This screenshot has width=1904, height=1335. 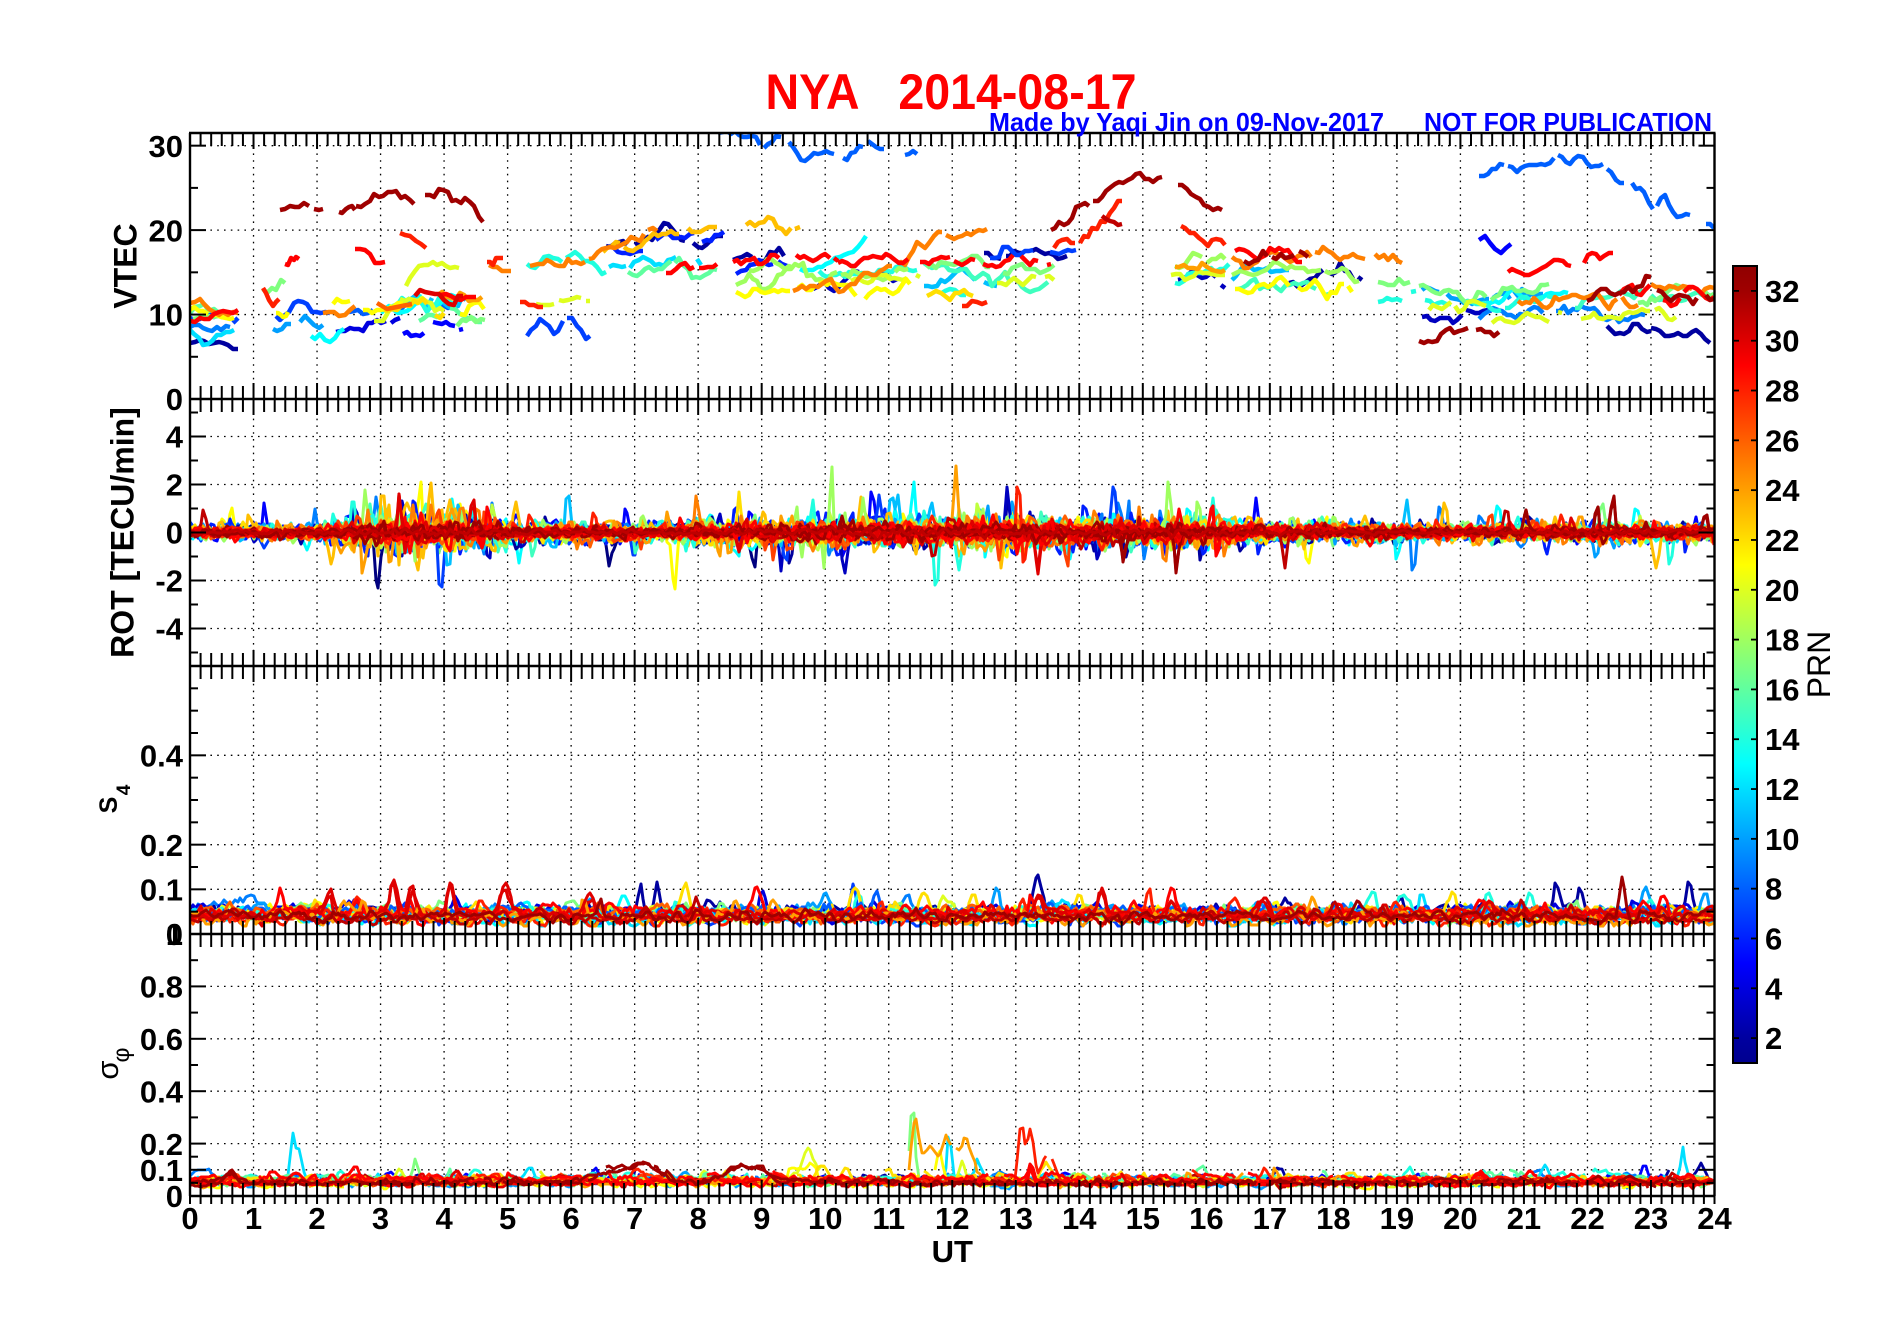 I want to click on svg-text: UT, so click(x=952, y=1251).